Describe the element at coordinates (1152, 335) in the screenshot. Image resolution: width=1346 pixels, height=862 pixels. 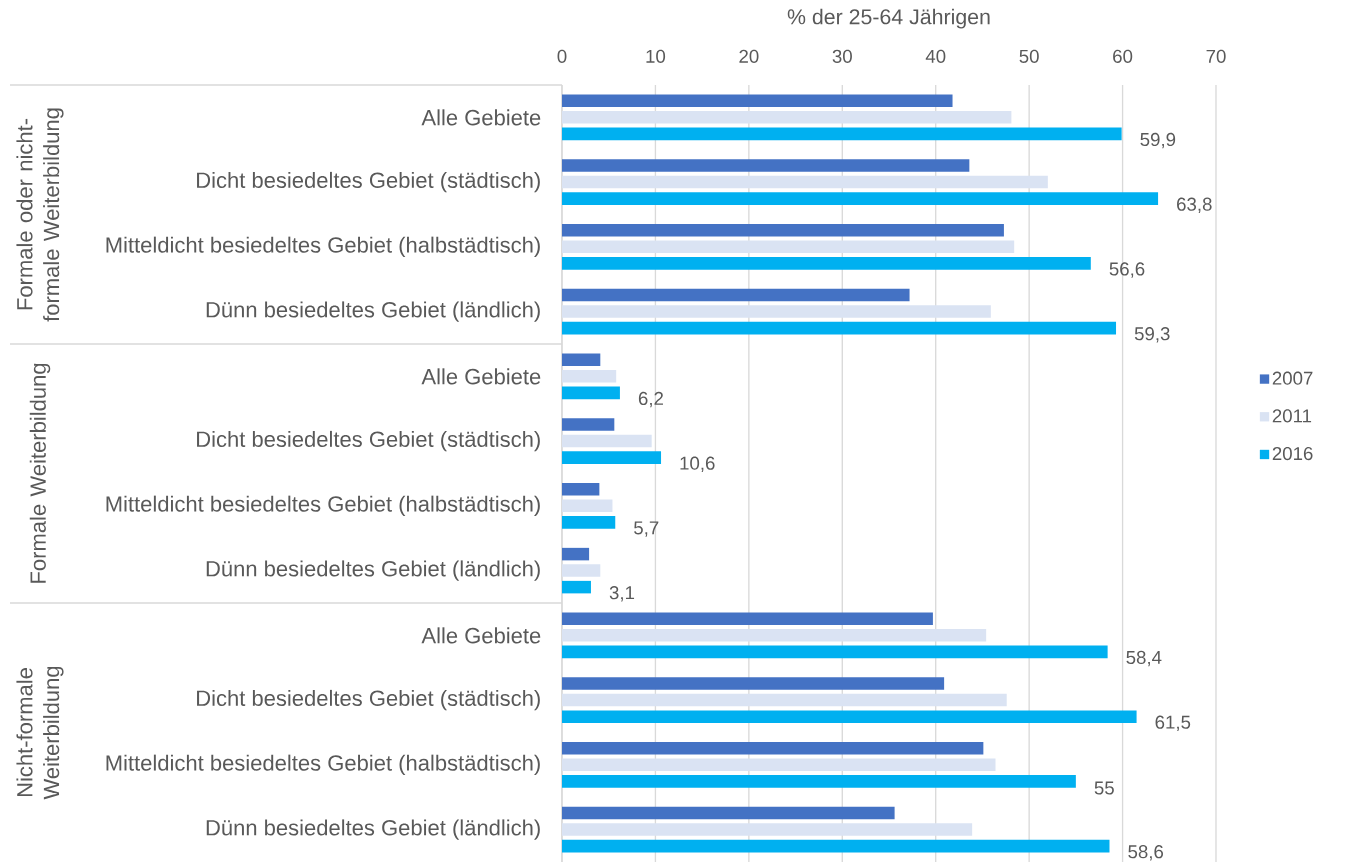
I see `data-label: 59,3` at that location.